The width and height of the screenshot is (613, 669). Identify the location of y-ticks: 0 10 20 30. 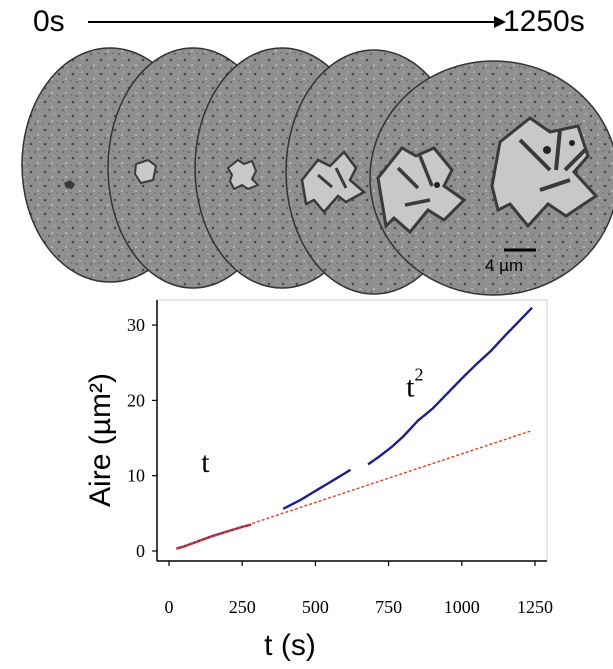
(142, 438).